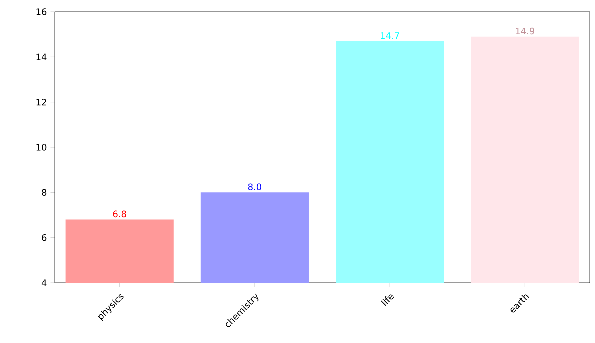 This screenshot has height=343, width=595. What do you see at coordinates (390, 36) in the screenshot?
I see `data-label: 14.7` at bounding box center [390, 36].